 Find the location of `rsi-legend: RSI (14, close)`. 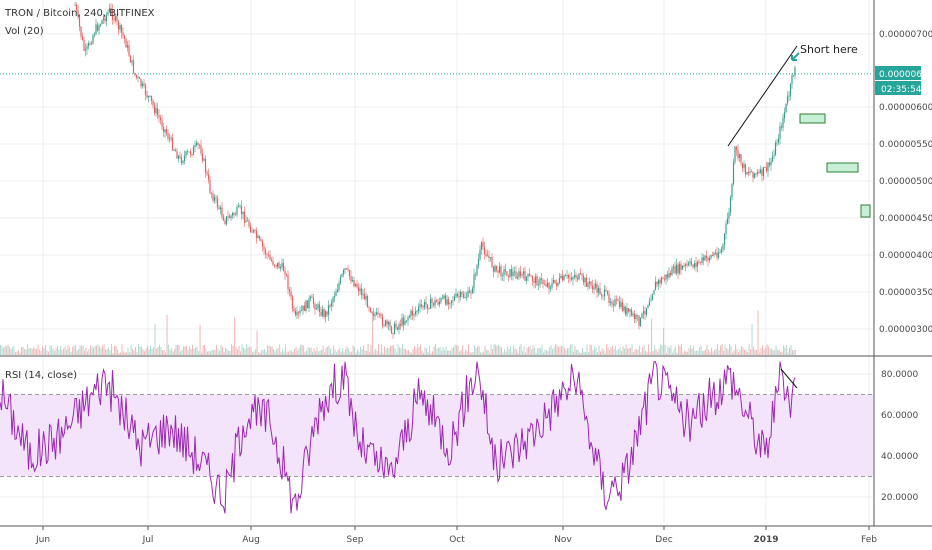

rsi-legend: RSI (14, close) is located at coordinates (41, 375).